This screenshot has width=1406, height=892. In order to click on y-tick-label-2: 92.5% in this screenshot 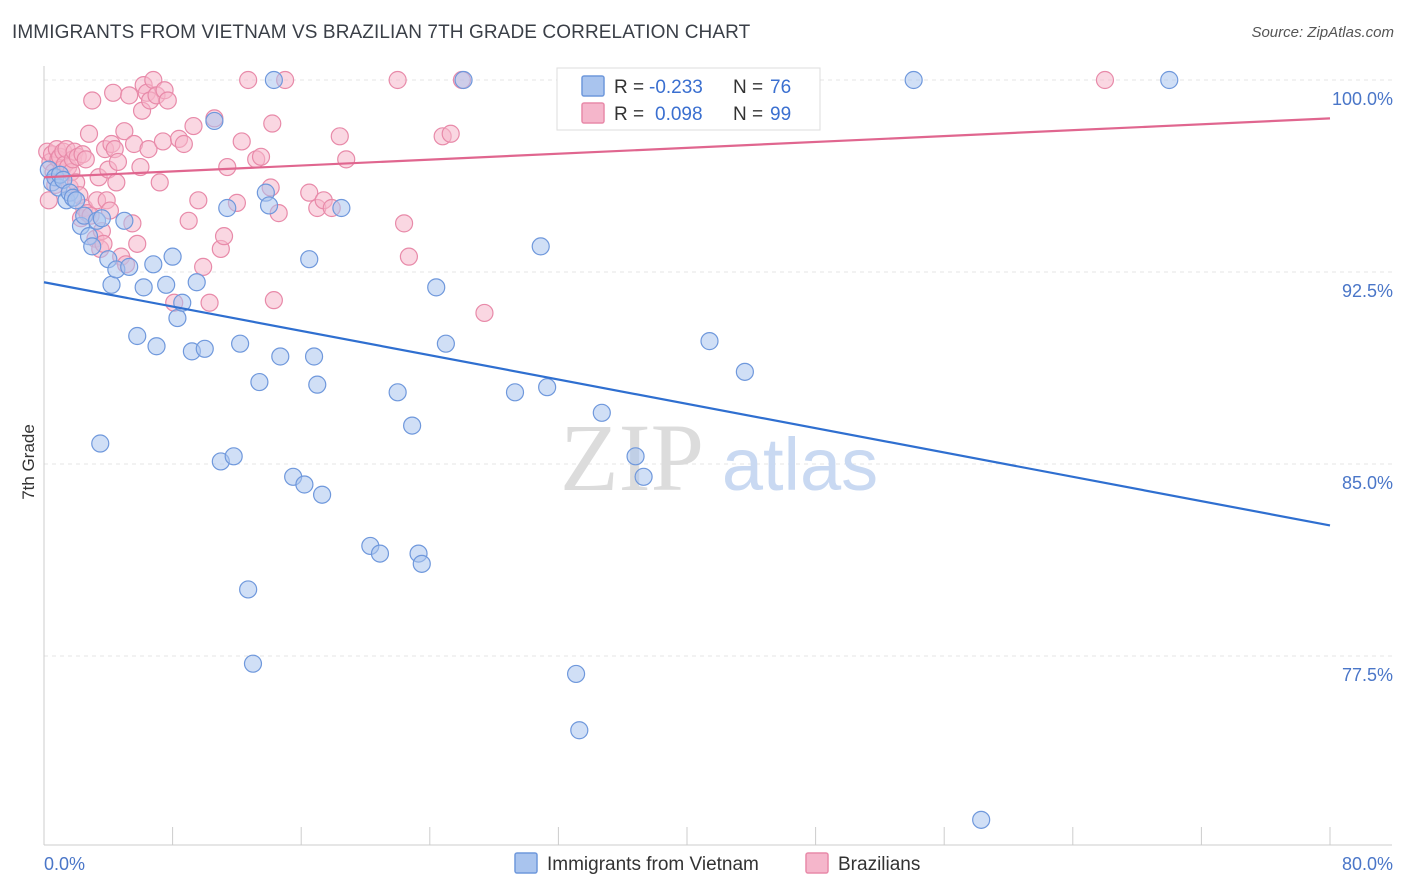, I will do `click(1367, 291)`.